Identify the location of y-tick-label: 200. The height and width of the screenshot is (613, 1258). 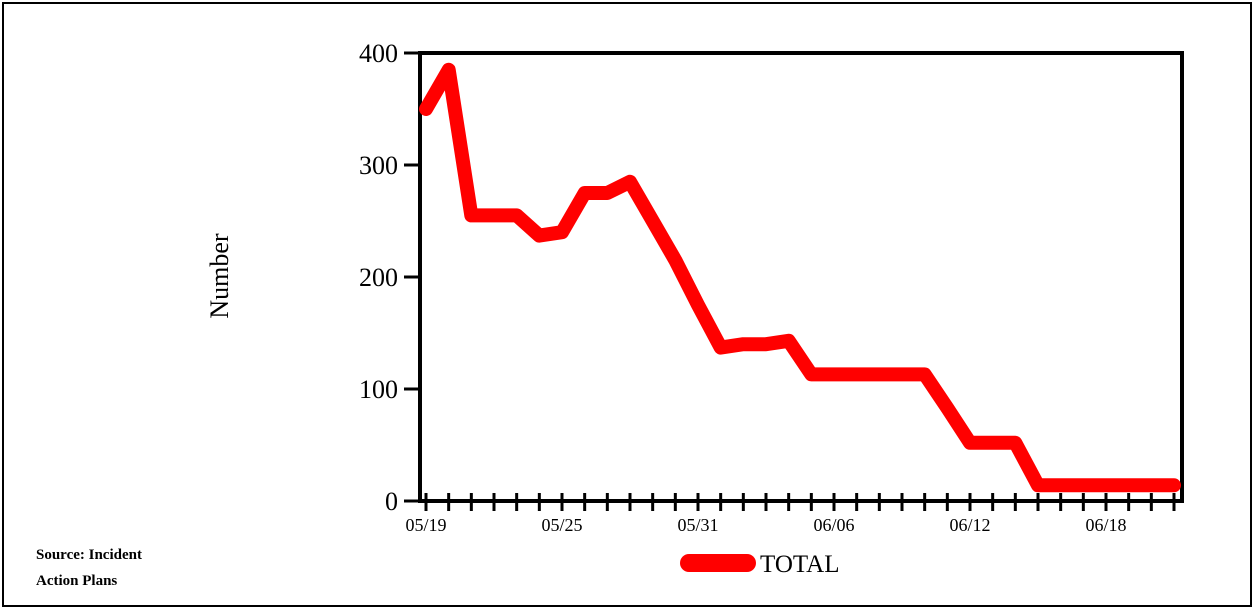
(378, 277).